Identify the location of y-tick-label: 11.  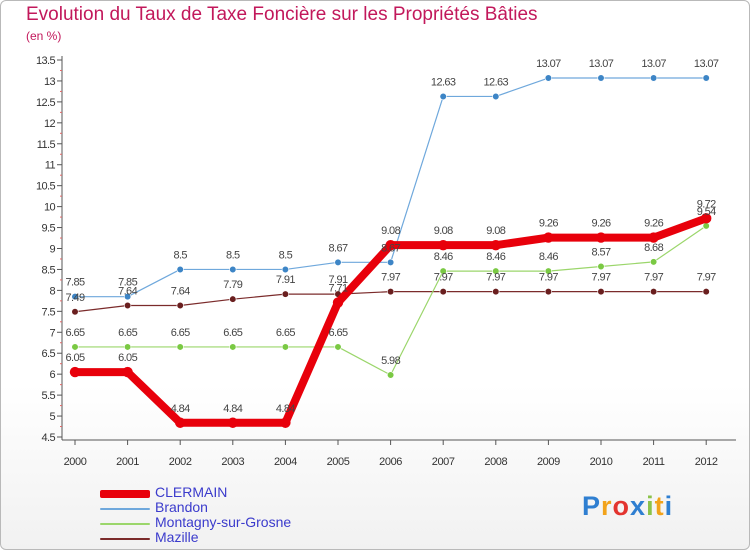
(50, 166).